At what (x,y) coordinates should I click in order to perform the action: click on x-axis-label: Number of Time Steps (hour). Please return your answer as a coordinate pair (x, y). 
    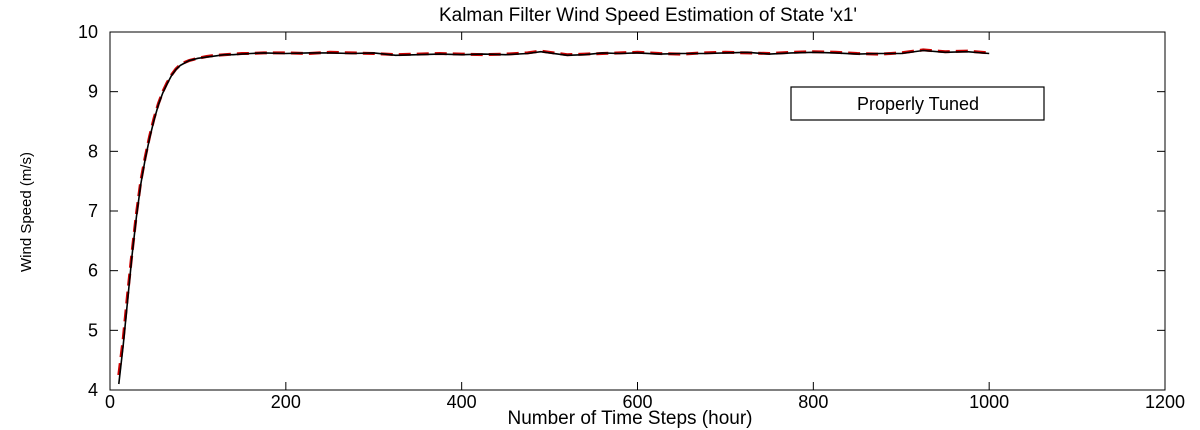
    Looking at the image, I should click on (630, 418).